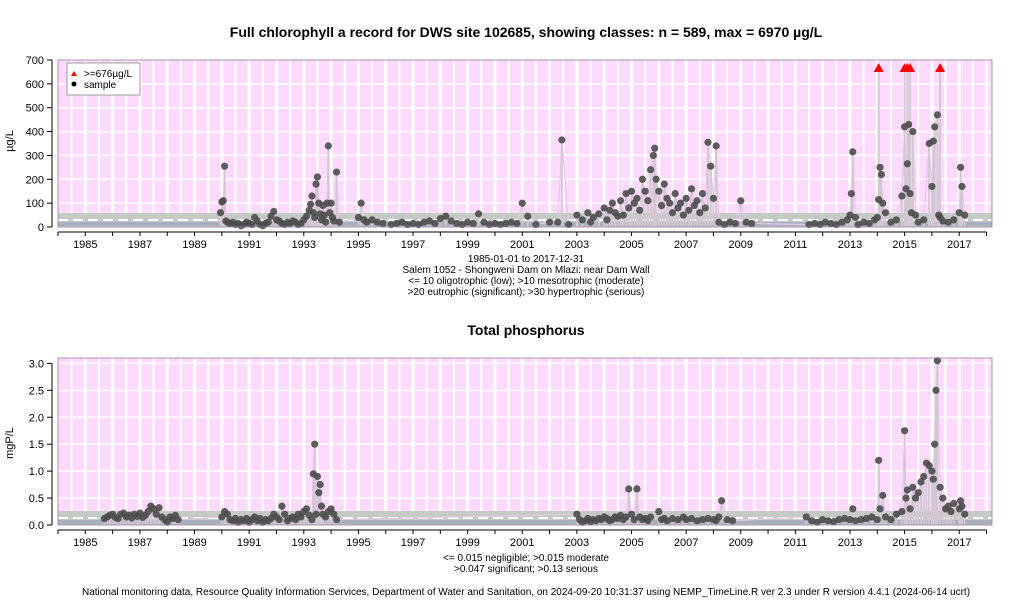 This screenshot has height=600, width=1024. Describe the element at coordinates (522, 245) in the screenshot. I see `x-tick-label: 2001` at that location.